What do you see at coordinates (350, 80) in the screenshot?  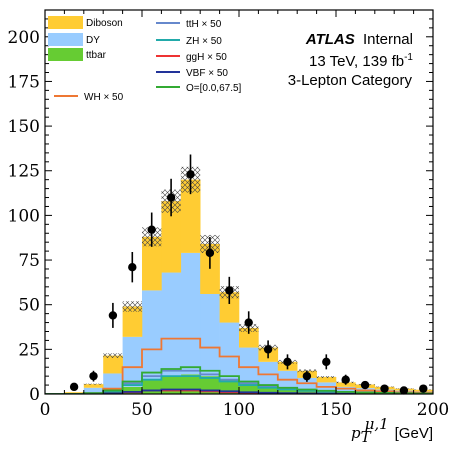 I see `category-label: 3-Lepton Category` at bounding box center [350, 80].